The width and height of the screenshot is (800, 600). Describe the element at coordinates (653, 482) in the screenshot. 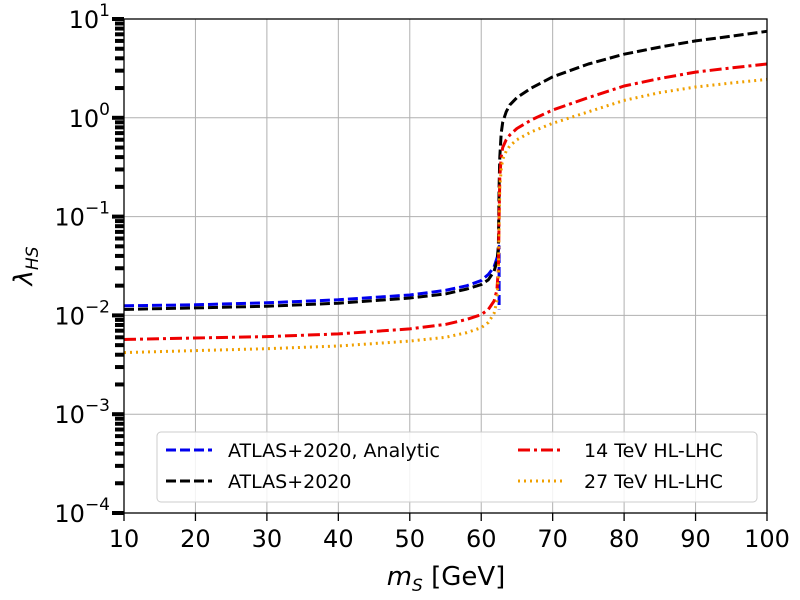

I see `legend-label-27tev: 27 TeV HL-LHC` at that location.